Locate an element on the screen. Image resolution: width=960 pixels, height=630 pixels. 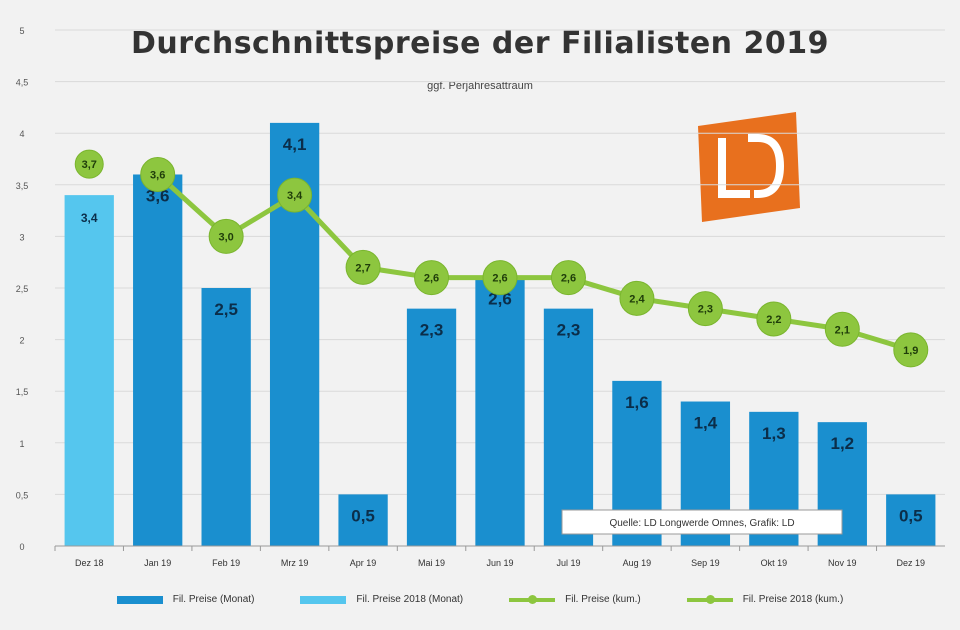
x-tick-label: Dez 19 is located at coordinates (911, 563).